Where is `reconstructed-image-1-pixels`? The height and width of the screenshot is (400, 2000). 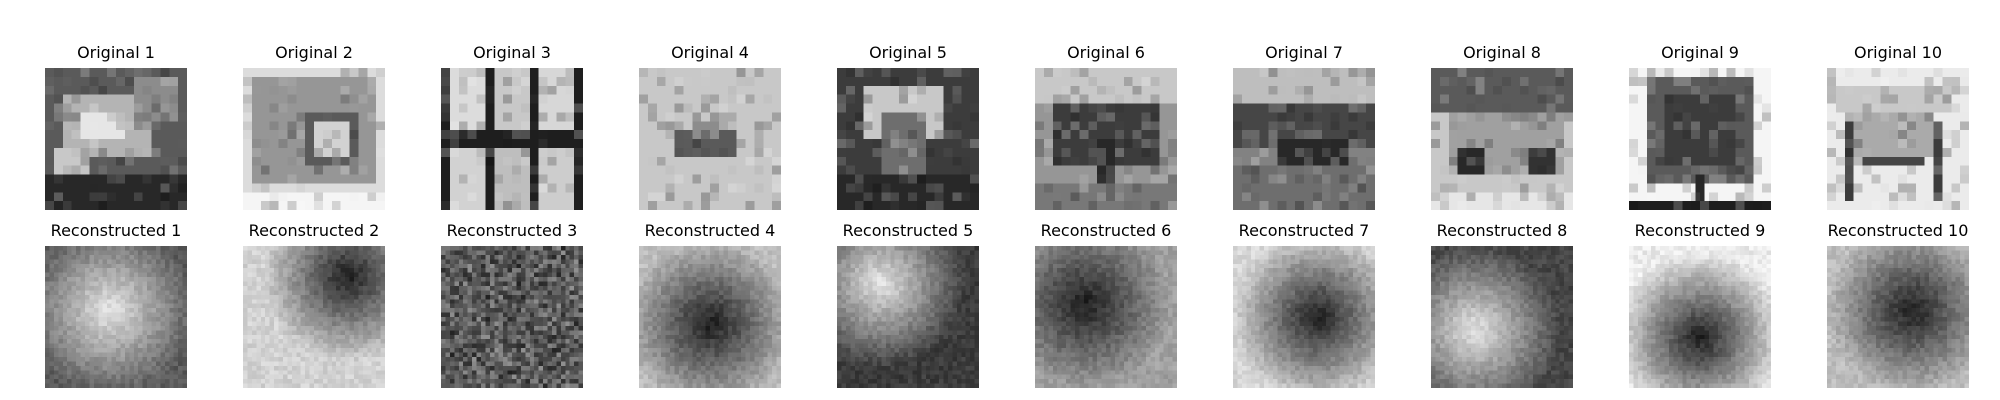
reconstructed-image-1-pixels is located at coordinates (116, 317).